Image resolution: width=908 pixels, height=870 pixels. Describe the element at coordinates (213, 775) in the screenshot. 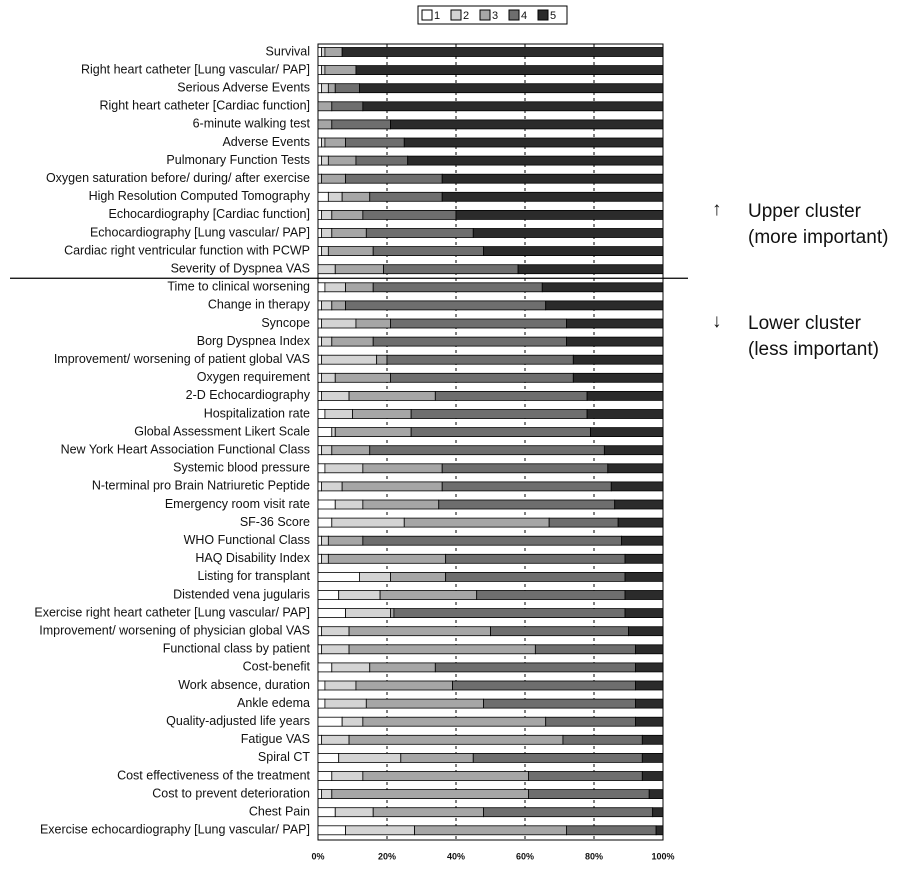

I see `y-tick-label: Cost effectiveness of the treatment` at that location.